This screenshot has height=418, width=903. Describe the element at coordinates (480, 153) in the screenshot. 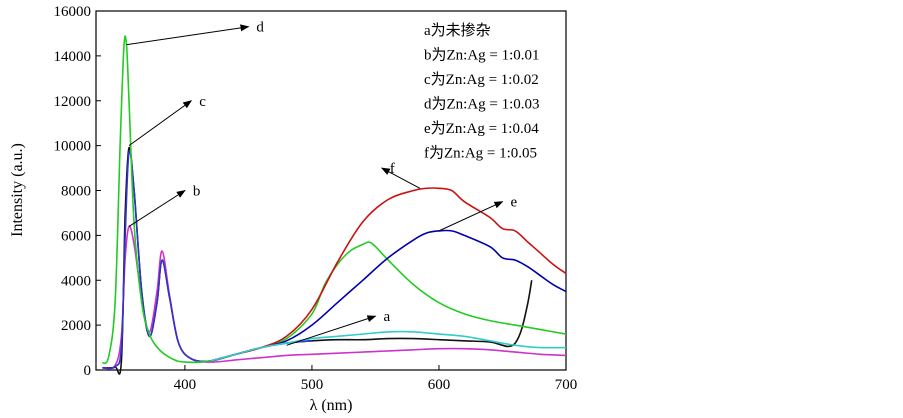

I see `legend-entry: f为Zn:Ag = 1:0.05` at that location.